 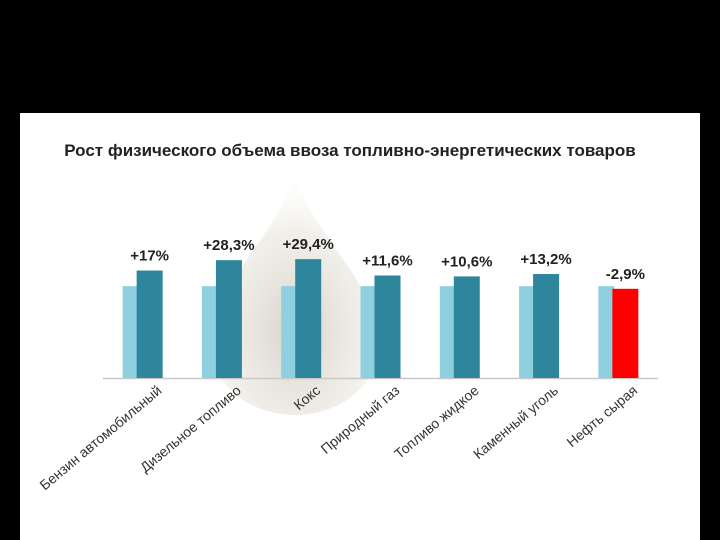 What do you see at coordinates (149, 256) in the screenshot?
I see `data-label-0: +17%` at bounding box center [149, 256].